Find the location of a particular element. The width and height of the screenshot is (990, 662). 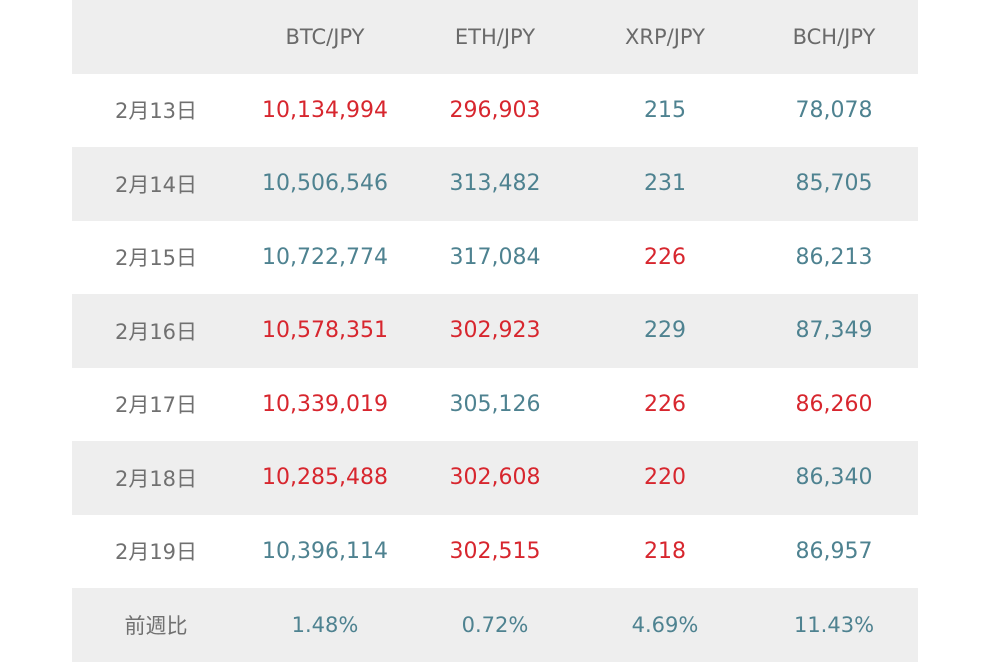

price-eth: 302,608 is located at coordinates (495, 478).